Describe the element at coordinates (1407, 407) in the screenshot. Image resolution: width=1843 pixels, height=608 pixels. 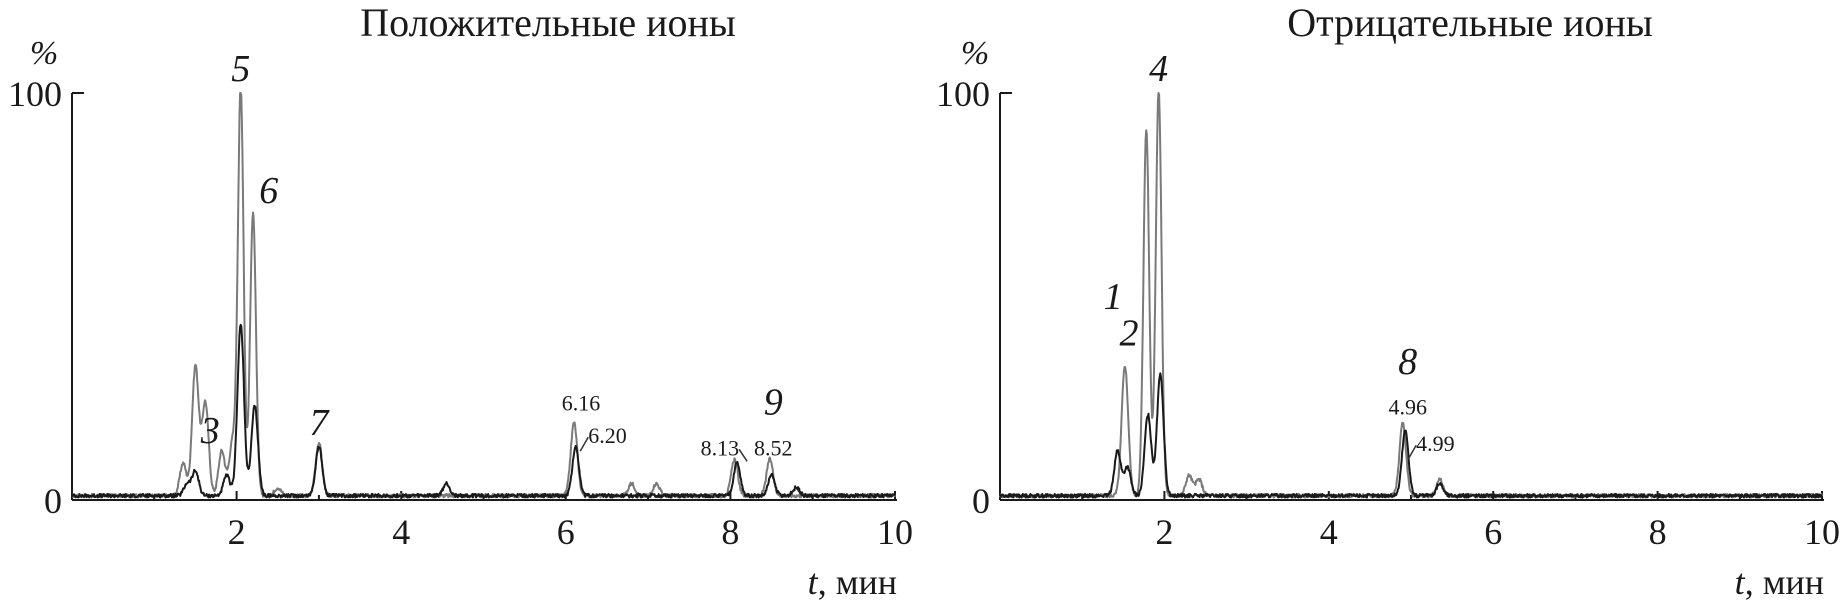
I see `retention-time-label: 4.96` at that location.